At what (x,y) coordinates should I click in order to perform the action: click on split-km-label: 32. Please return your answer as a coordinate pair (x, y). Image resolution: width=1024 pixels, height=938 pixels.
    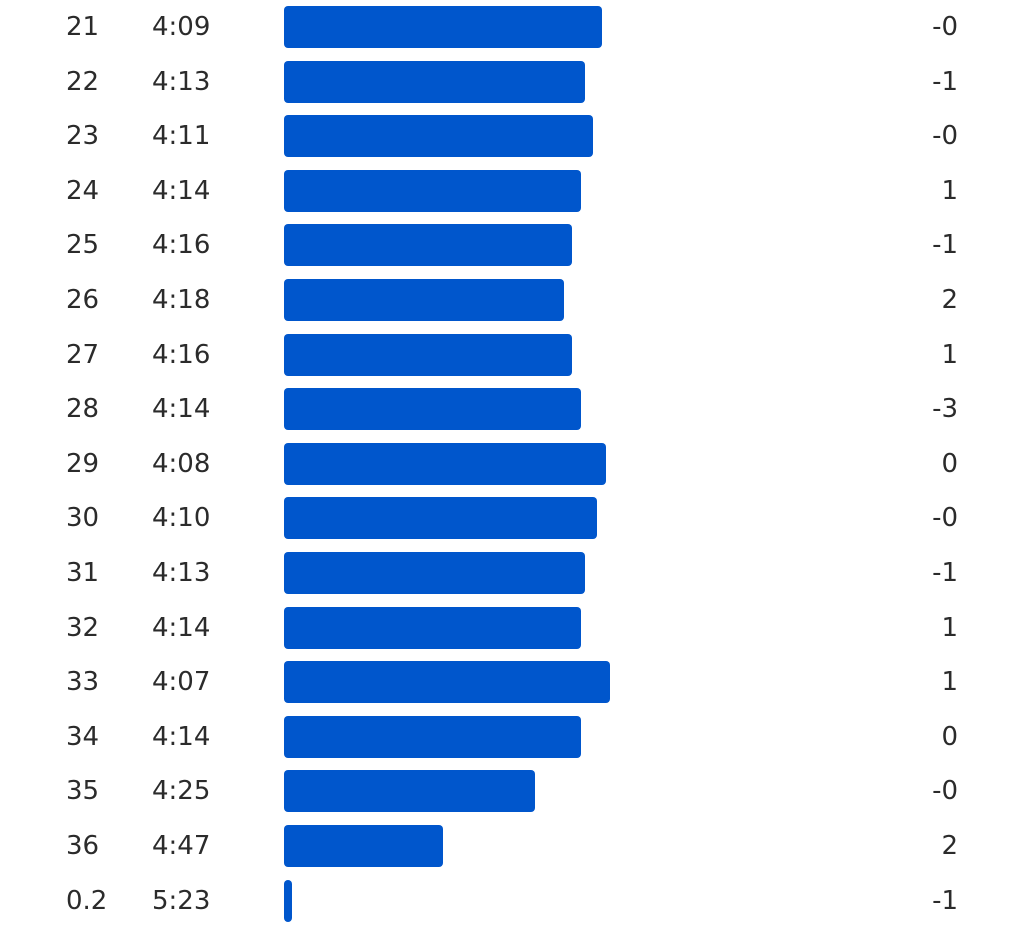
    Looking at the image, I should click on (83, 627).